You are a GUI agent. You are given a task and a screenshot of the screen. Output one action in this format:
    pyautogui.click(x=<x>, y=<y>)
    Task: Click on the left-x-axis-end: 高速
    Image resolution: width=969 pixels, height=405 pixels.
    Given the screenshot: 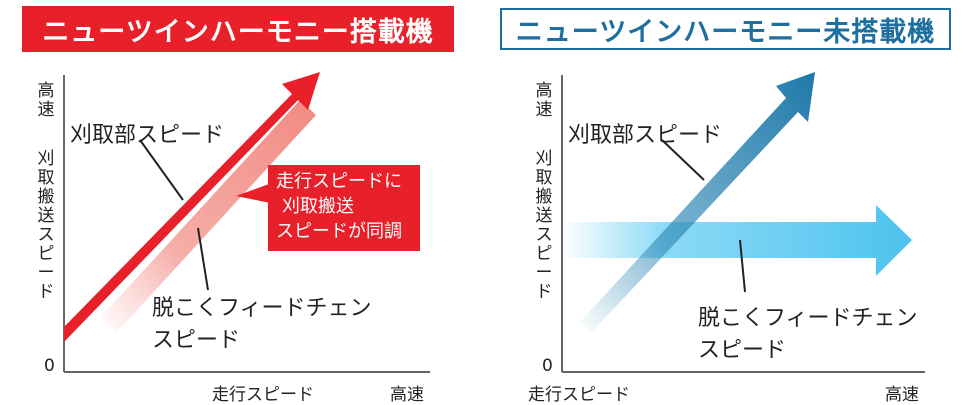 What is the action you would take?
    pyautogui.click(x=407, y=395)
    